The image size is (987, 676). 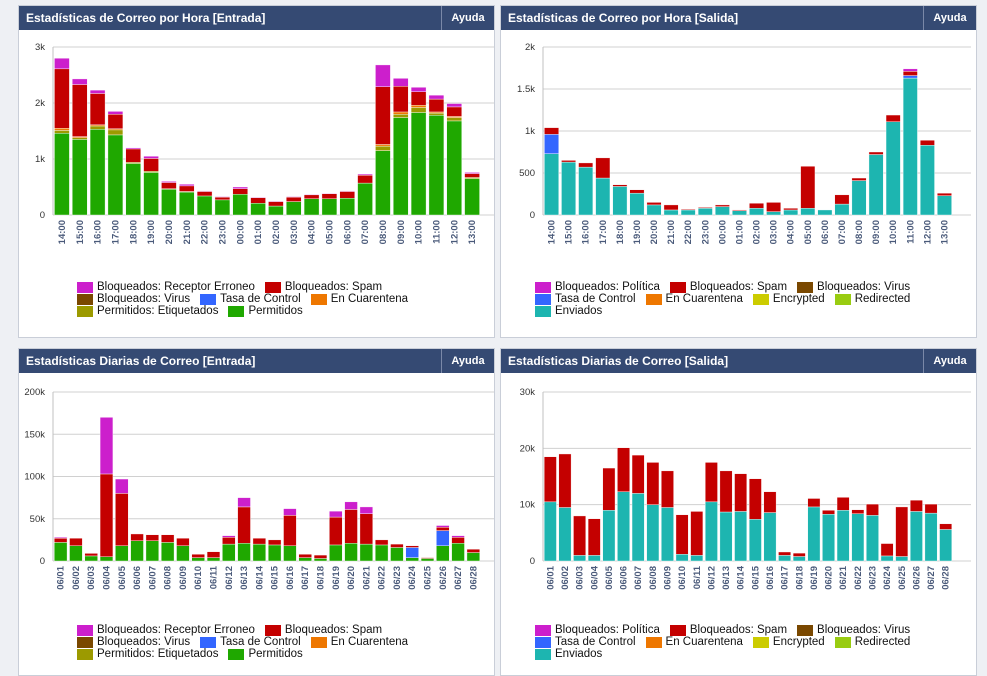 What do you see at coordinates (38, 519) in the screenshot?
I see `y-tick-label: 50k` at bounding box center [38, 519].